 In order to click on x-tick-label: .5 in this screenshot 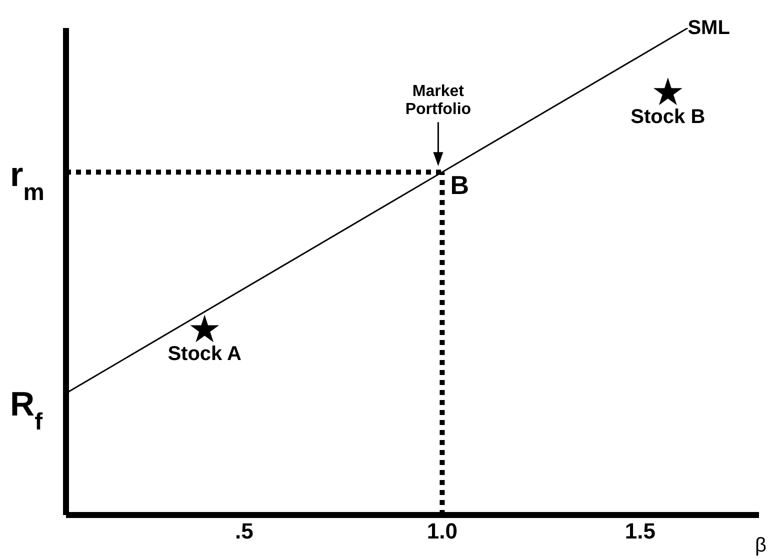, I will do `click(244, 531)`.